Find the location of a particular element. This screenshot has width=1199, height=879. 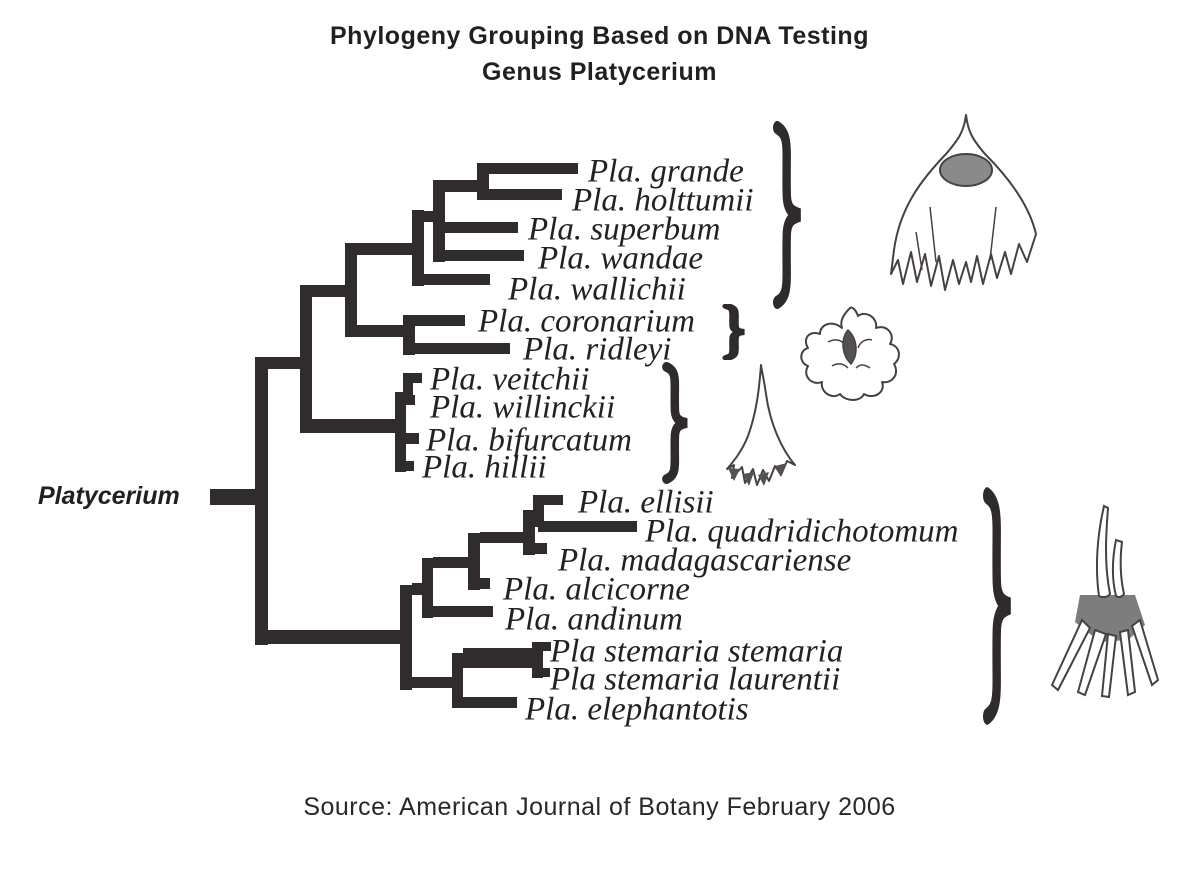

edge-lower-main-vertical is located at coordinates (406, 637).